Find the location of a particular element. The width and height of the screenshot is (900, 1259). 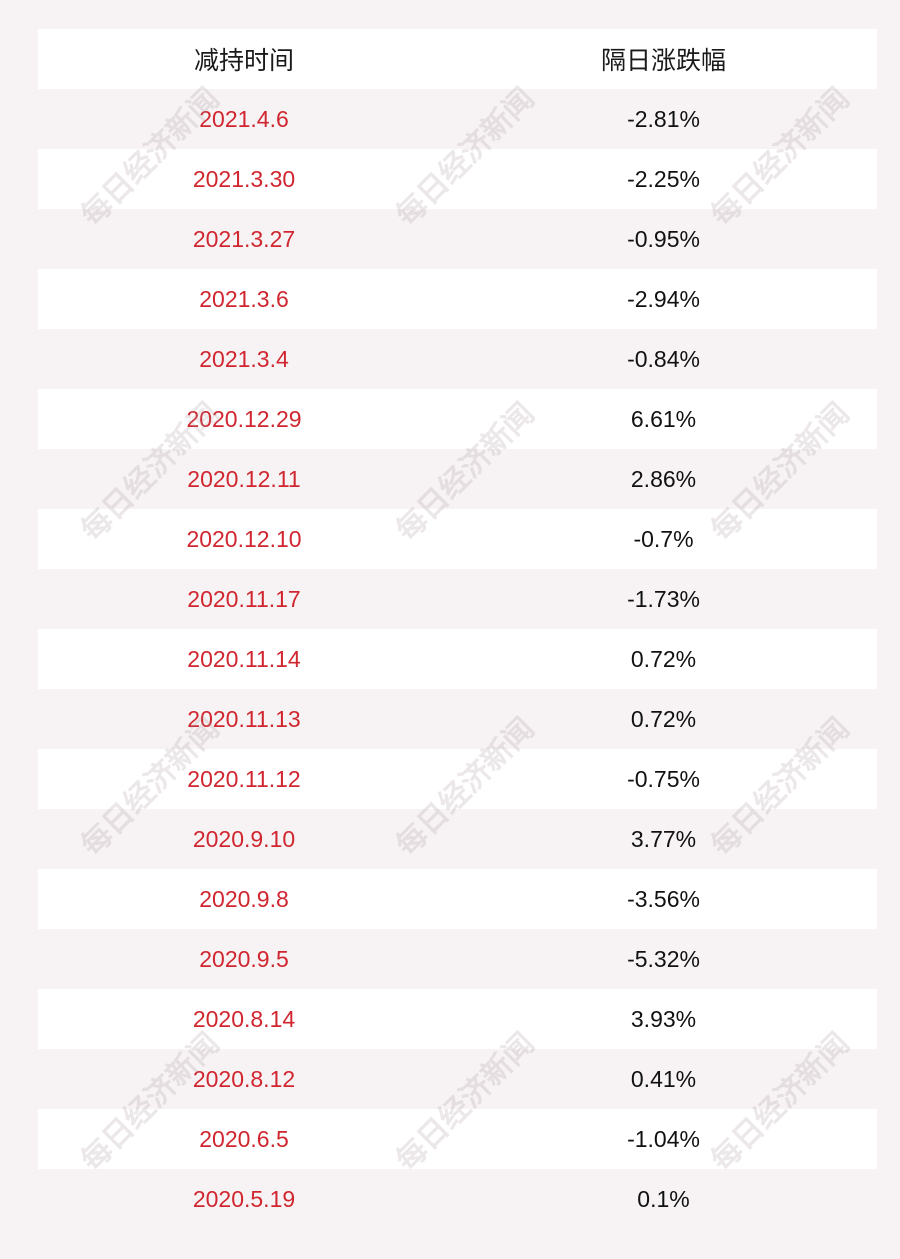

date-cell: 2020.8.12 is located at coordinates (244, 1078).